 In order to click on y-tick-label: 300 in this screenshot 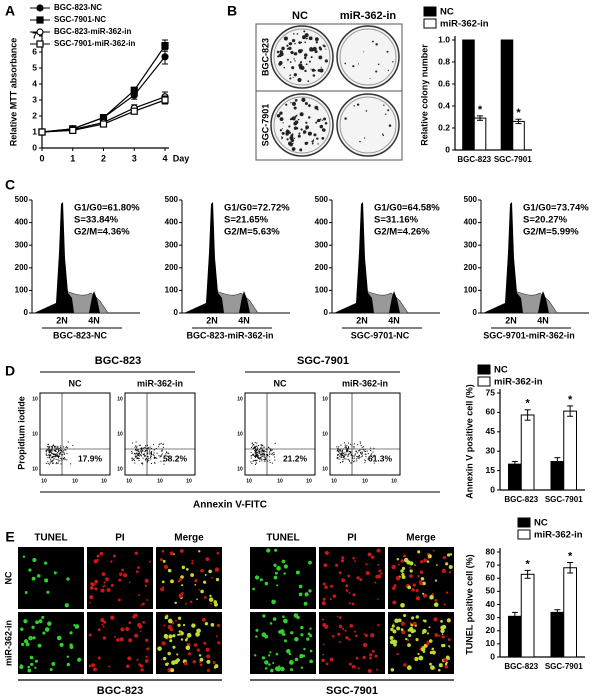, I will do `click(471, 244)`.